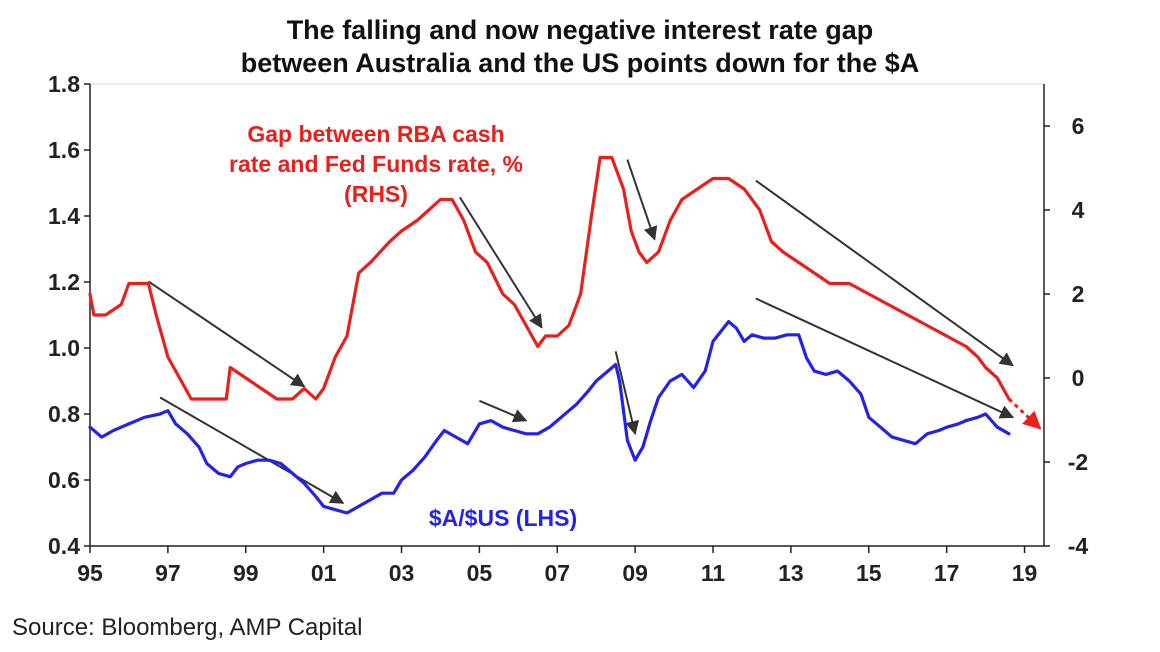 This screenshot has width=1160, height=652. What do you see at coordinates (376, 164) in the screenshot?
I see `gap-series-label-line-2: rate and Fed Funds rate, %` at bounding box center [376, 164].